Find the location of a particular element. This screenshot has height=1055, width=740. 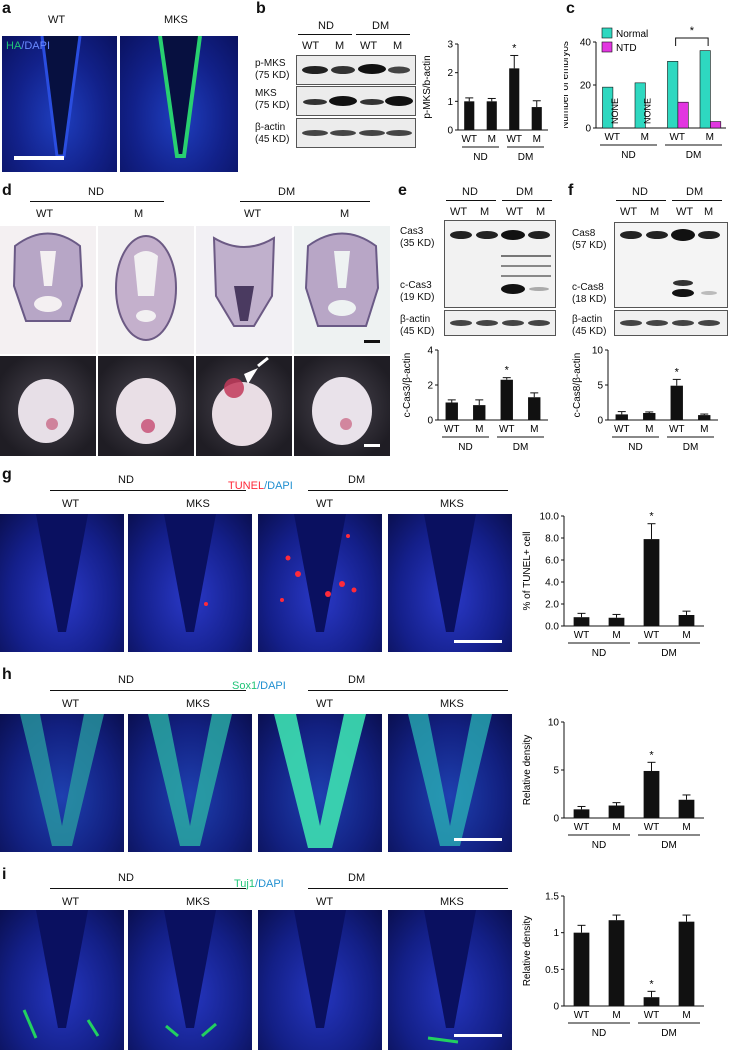

e-row-2-label: c-Cas3 (19 KD) is located at coordinates (417, 291).